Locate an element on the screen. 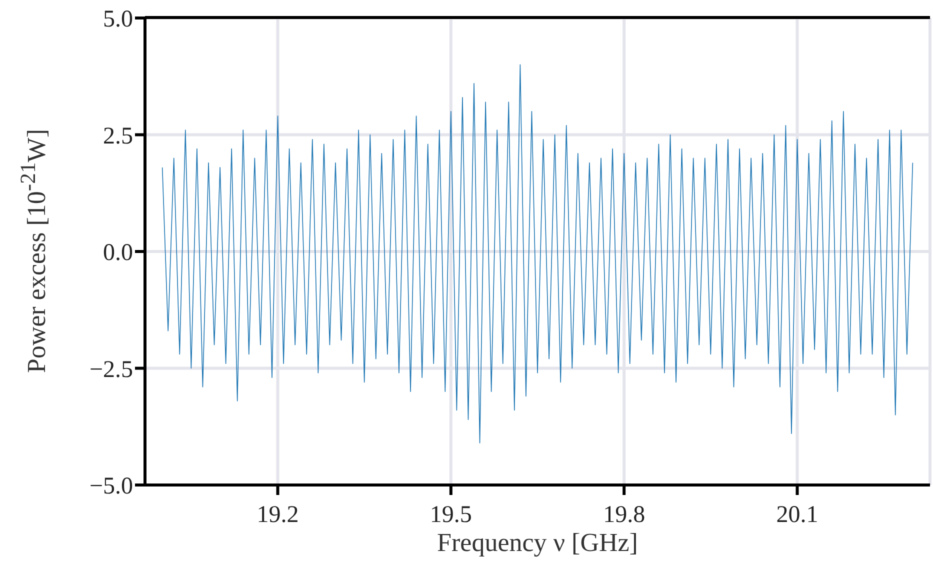 The width and height of the screenshot is (933, 578). x-tick-label: 20.1 is located at coordinates (797, 515).